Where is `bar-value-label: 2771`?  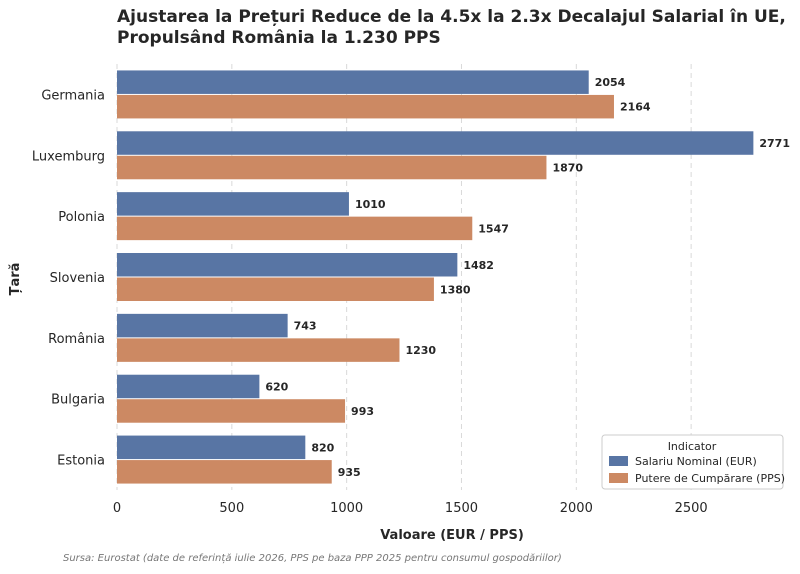 bar-value-label: 2771 is located at coordinates (774, 143).